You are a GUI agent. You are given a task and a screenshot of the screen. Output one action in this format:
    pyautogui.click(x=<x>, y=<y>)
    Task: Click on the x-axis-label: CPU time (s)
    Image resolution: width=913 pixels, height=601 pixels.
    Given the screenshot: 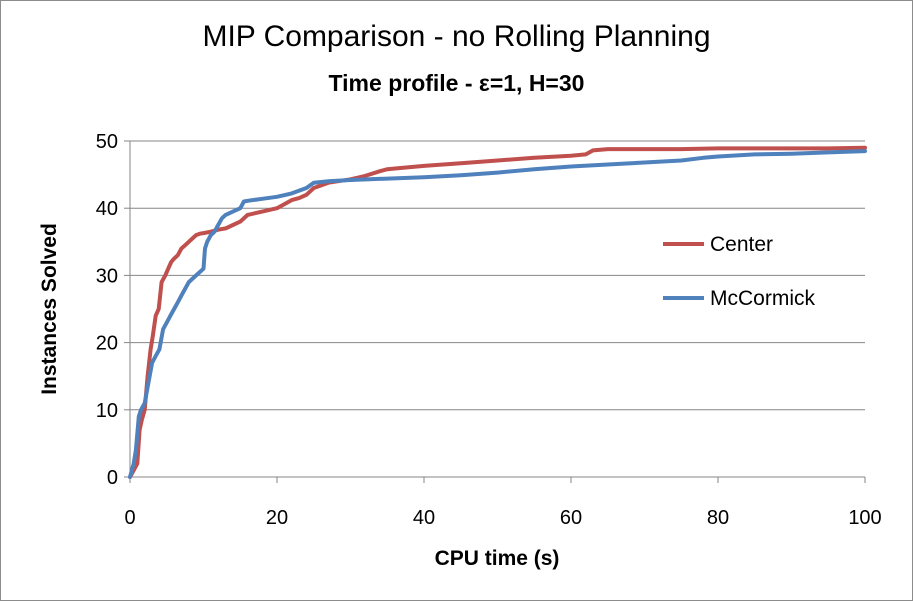 What is the action you would take?
    pyautogui.click(x=497, y=558)
    